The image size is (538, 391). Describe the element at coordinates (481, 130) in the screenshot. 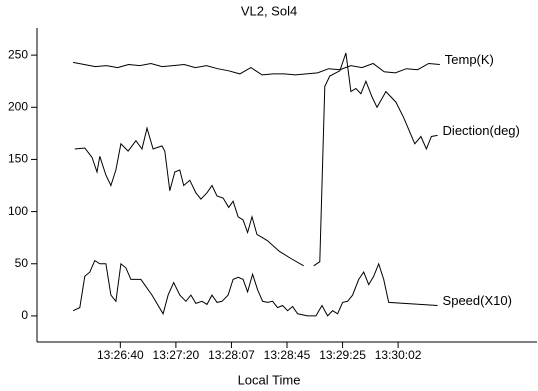

I see `series-label: Diection(deg)` at that location.